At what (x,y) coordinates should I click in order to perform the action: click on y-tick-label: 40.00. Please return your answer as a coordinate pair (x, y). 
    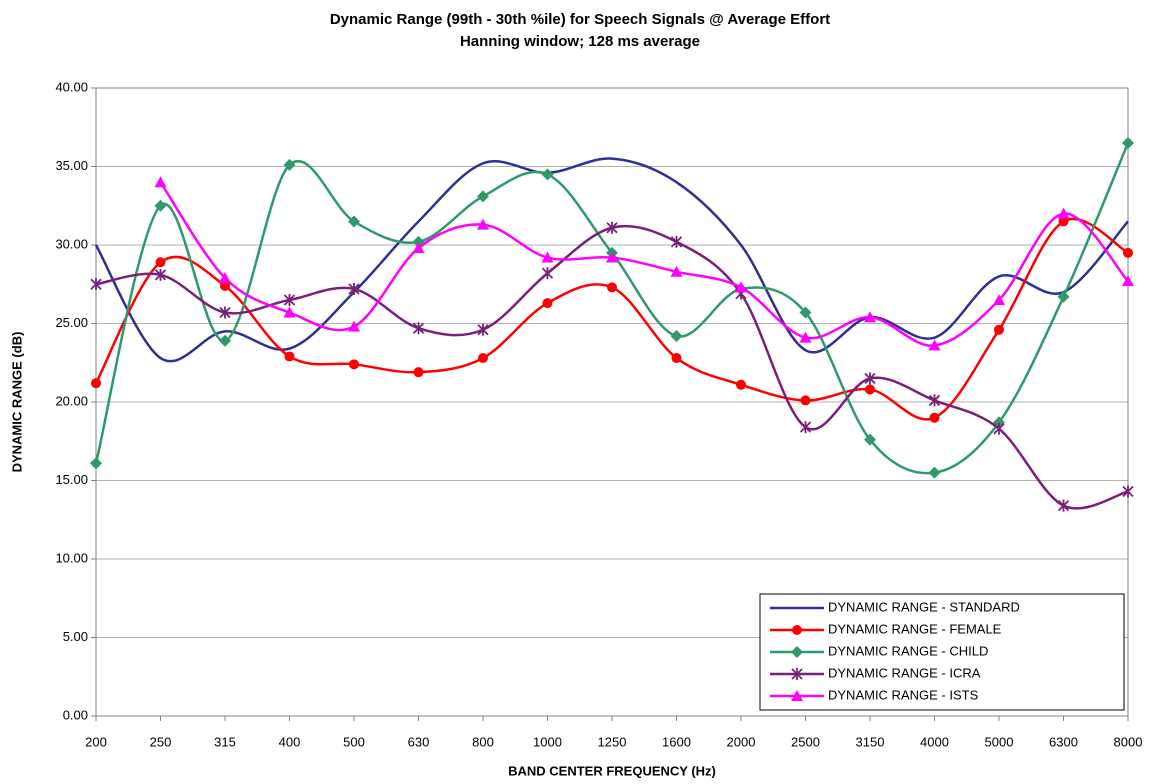
    Looking at the image, I should click on (71, 86).